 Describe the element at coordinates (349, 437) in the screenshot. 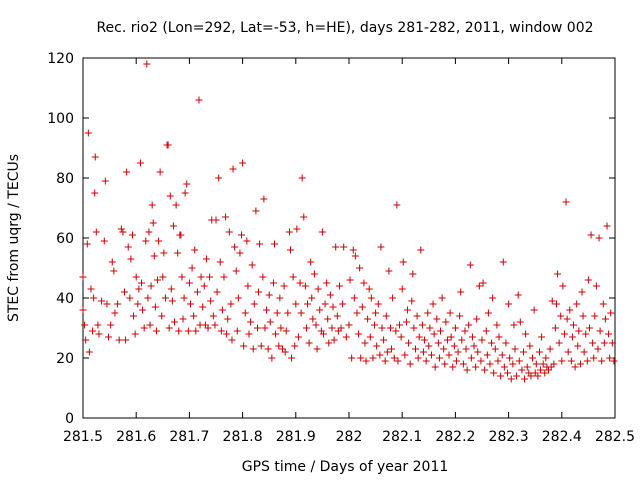

I see `x-tick-label: 282` at that location.